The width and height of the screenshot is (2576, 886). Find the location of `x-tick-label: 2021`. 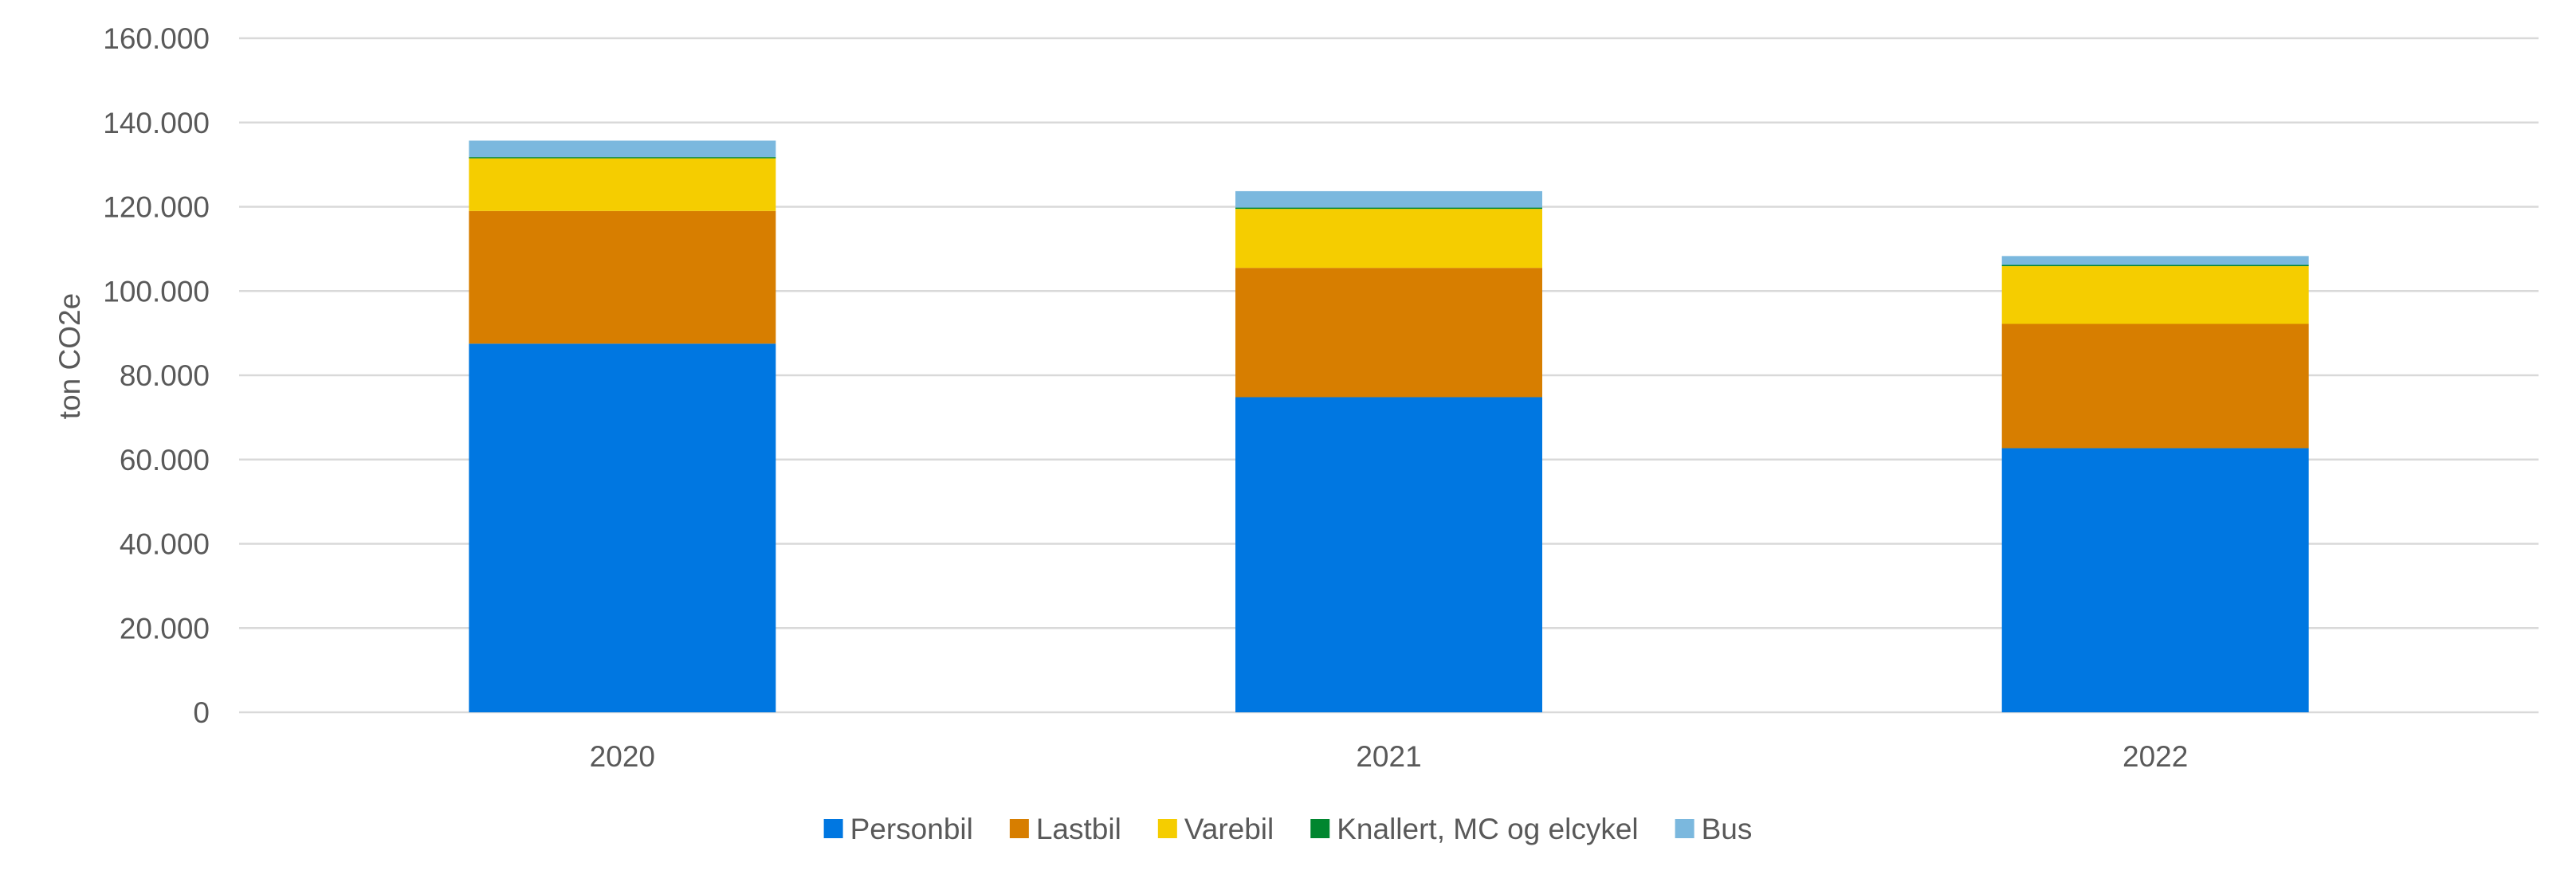

x-tick-label: 2021 is located at coordinates (1388, 756).